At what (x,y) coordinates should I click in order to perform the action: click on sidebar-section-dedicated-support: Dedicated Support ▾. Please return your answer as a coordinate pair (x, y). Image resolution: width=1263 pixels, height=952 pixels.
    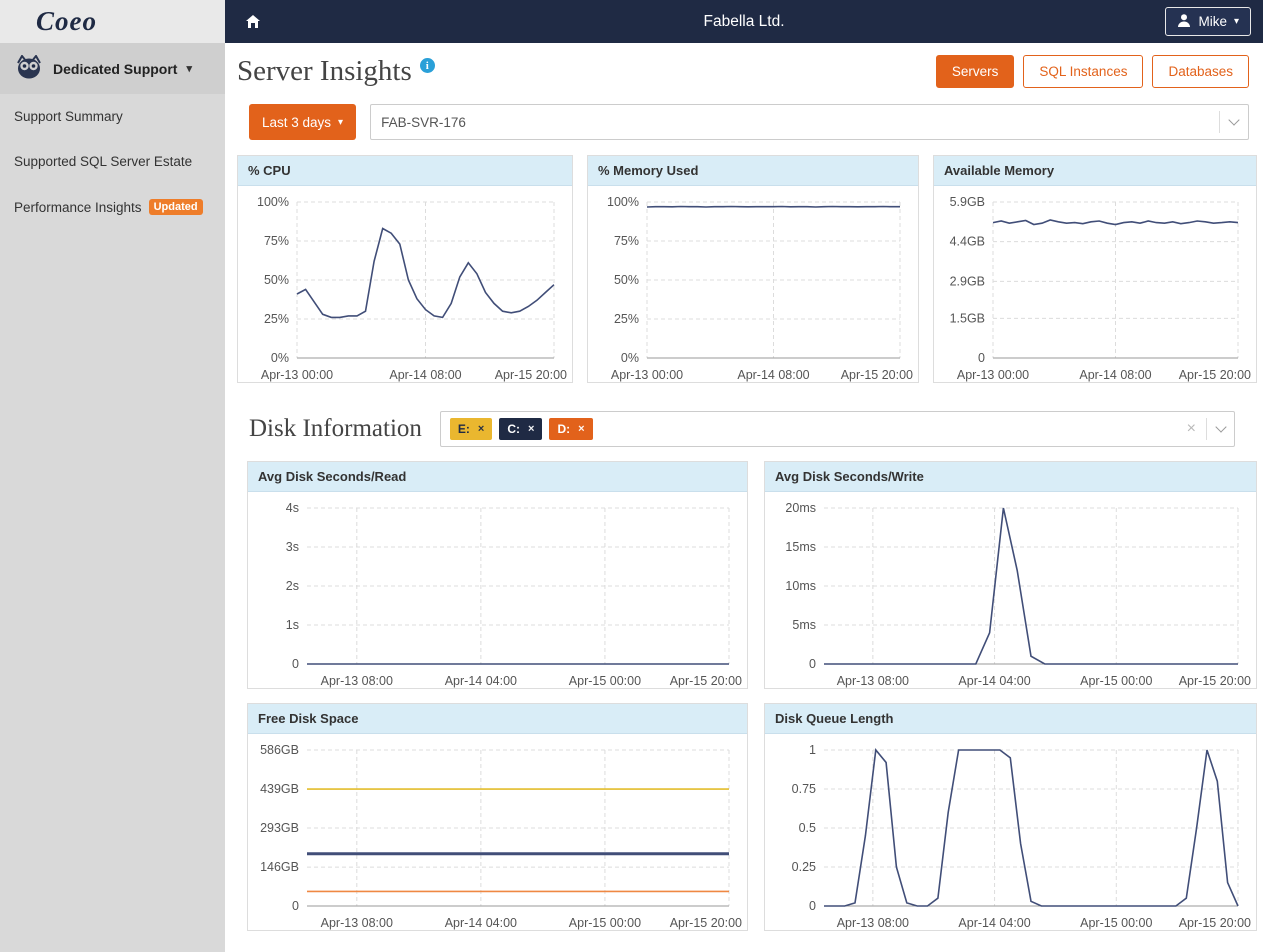
    Looking at the image, I should click on (112, 68).